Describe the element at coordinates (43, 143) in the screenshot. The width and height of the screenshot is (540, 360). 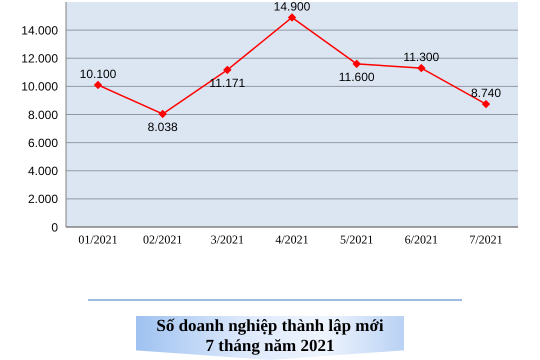
I see `y-tick-label: 6.000` at that location.